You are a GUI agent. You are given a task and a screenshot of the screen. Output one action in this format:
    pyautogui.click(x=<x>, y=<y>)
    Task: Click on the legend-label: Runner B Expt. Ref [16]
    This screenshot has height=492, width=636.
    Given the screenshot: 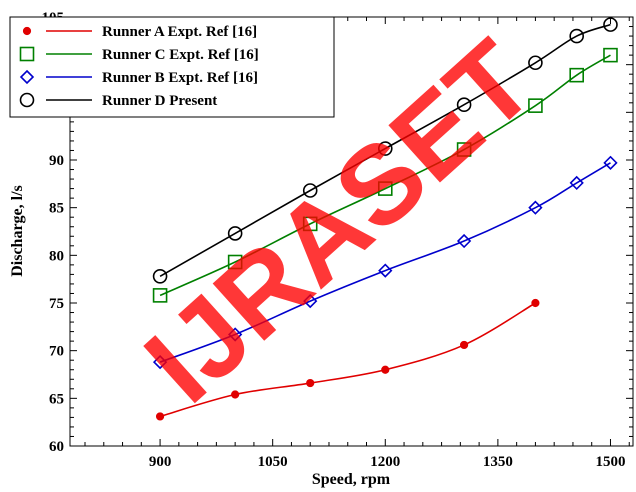 What is the action you would take?
    pyautogui.click(x=180, y=78)
    